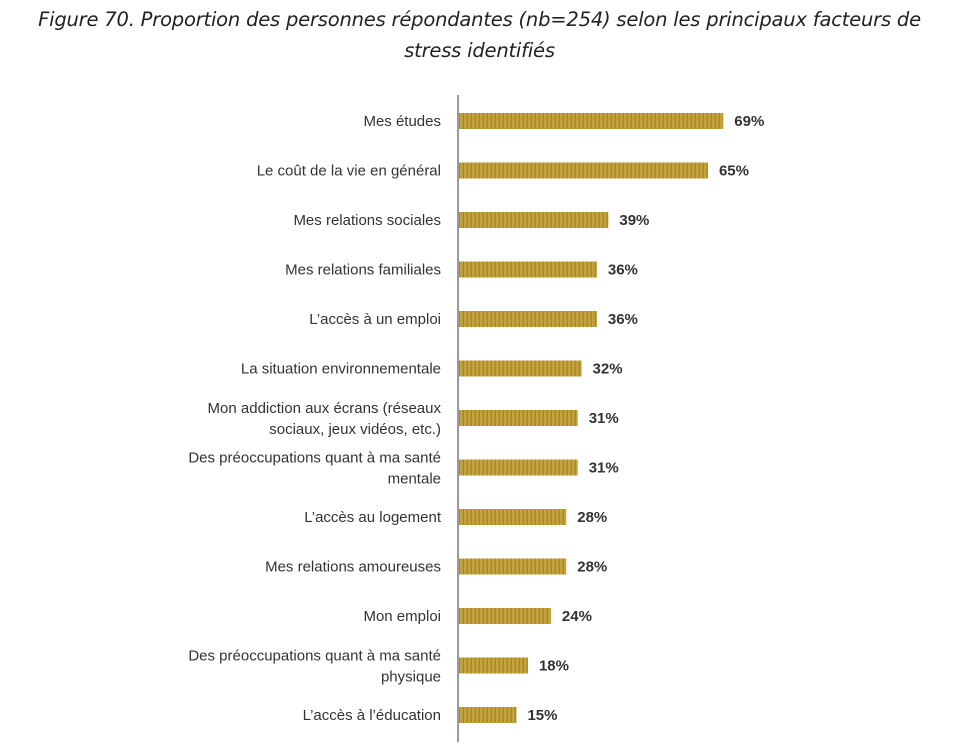 Image resolution: width=959 pixels, height=747 pixels. What do you see at coordinates (325, 408) in the screenshot?
I see `category-label: Mon addiction aux écrans (réseaux` at bounding box center [325, 408].